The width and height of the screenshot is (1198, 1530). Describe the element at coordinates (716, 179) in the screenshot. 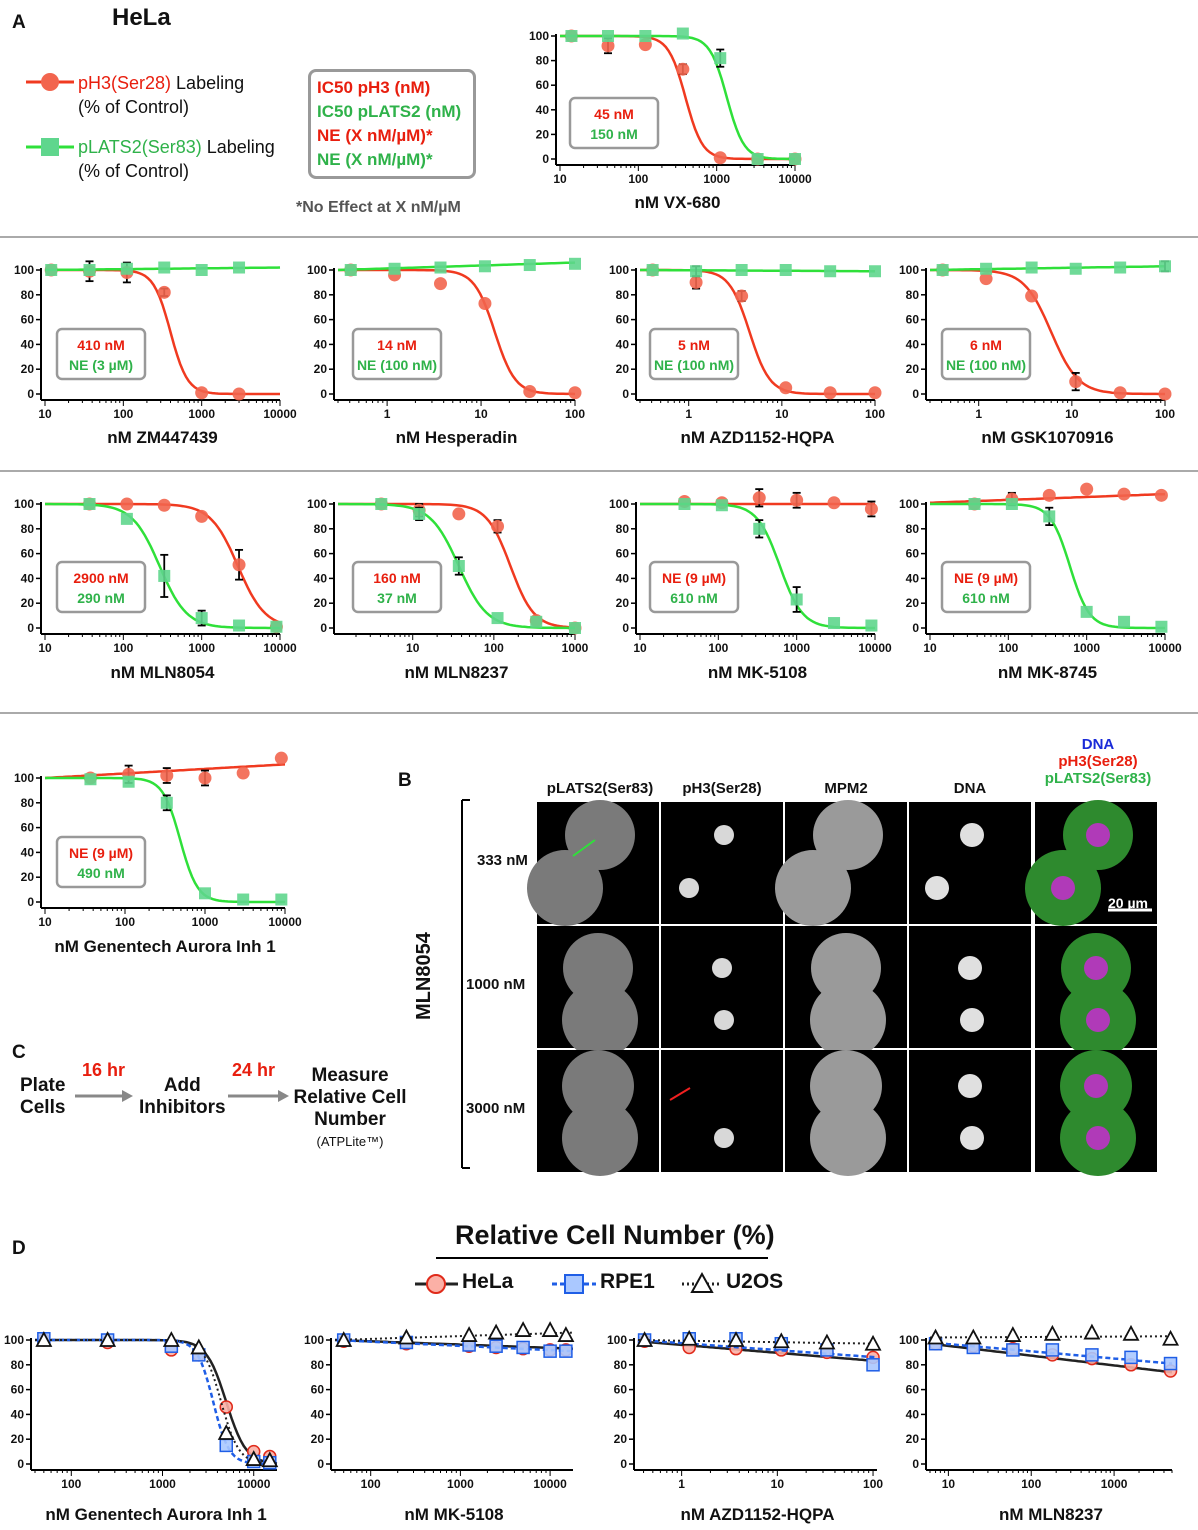

I see `x-tick-label: 1000` at that location.